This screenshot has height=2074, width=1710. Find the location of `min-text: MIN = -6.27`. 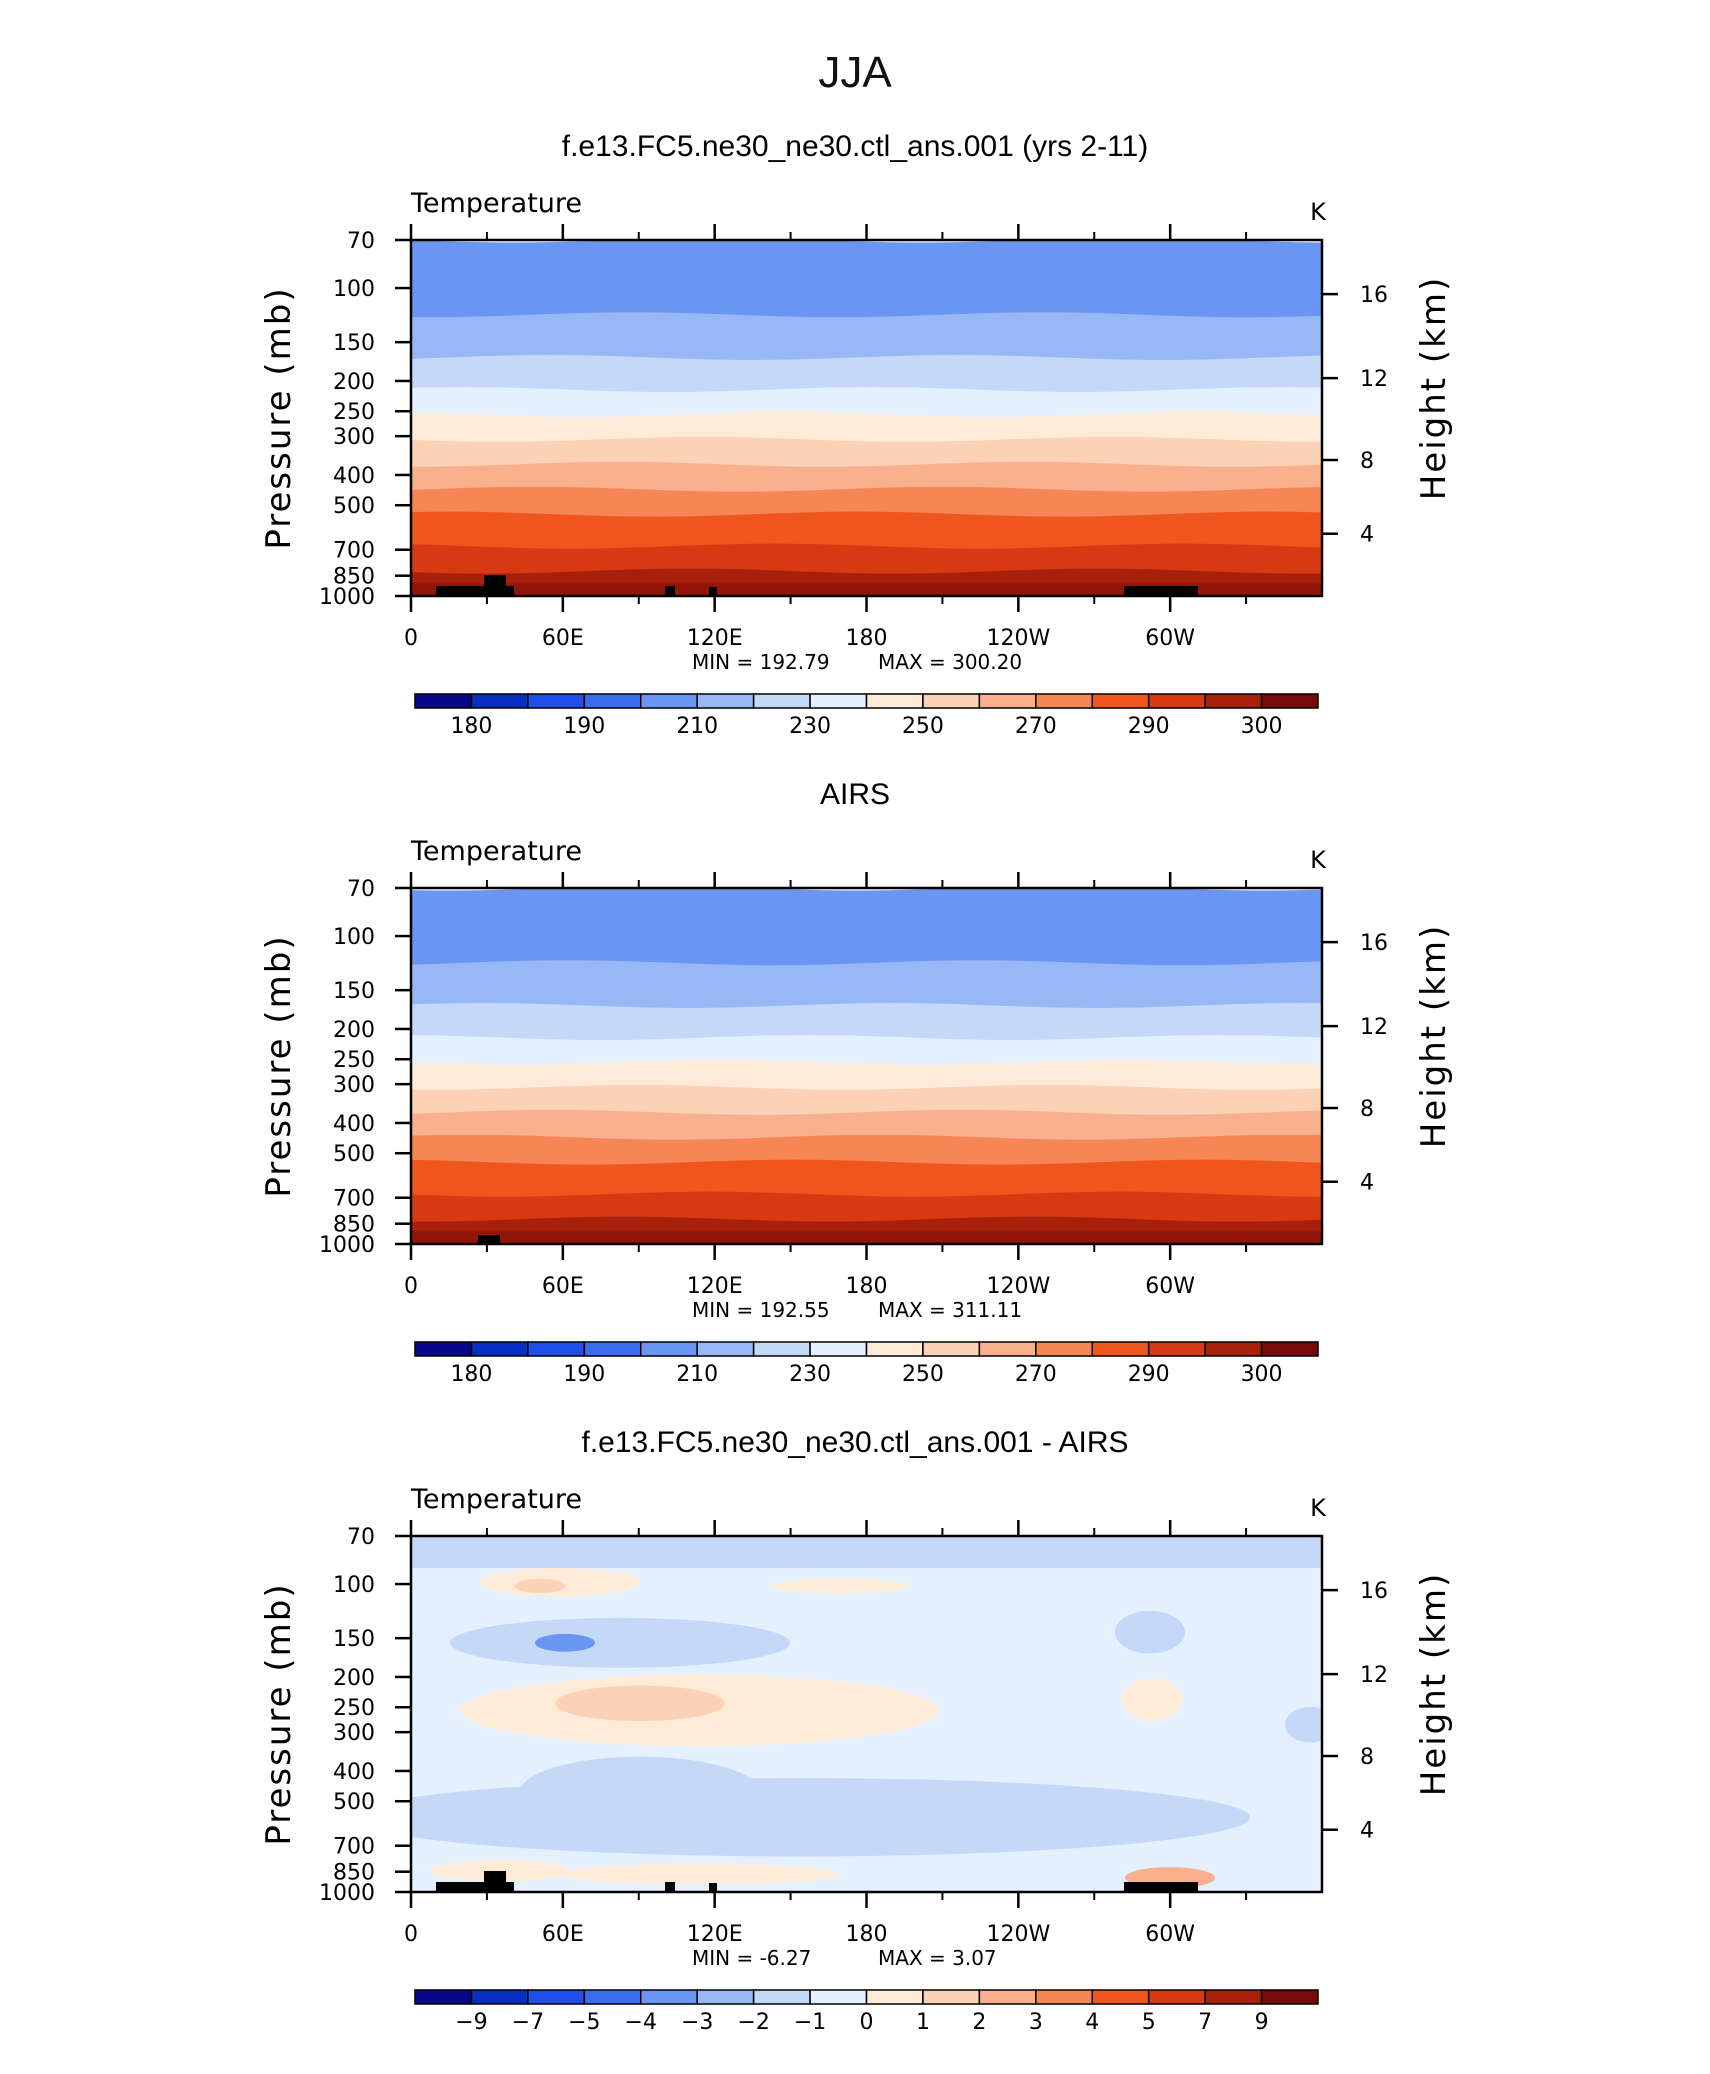

min-text: MIN = -6.27 is located at coordinates (751, 1958).